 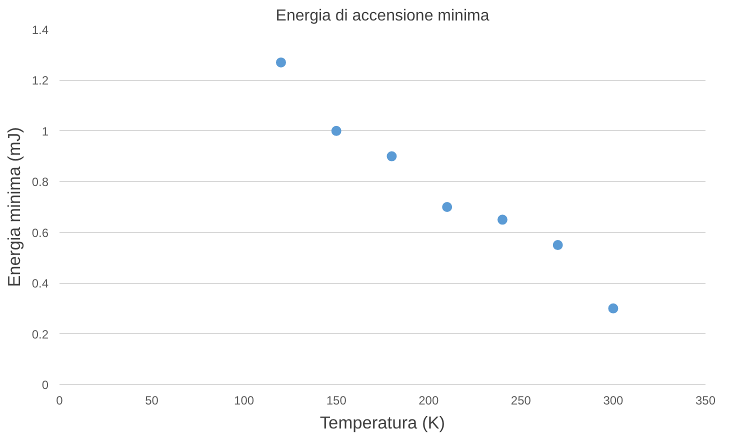 I want to click on y-tick-label: 0, so click(x=45, y=385).